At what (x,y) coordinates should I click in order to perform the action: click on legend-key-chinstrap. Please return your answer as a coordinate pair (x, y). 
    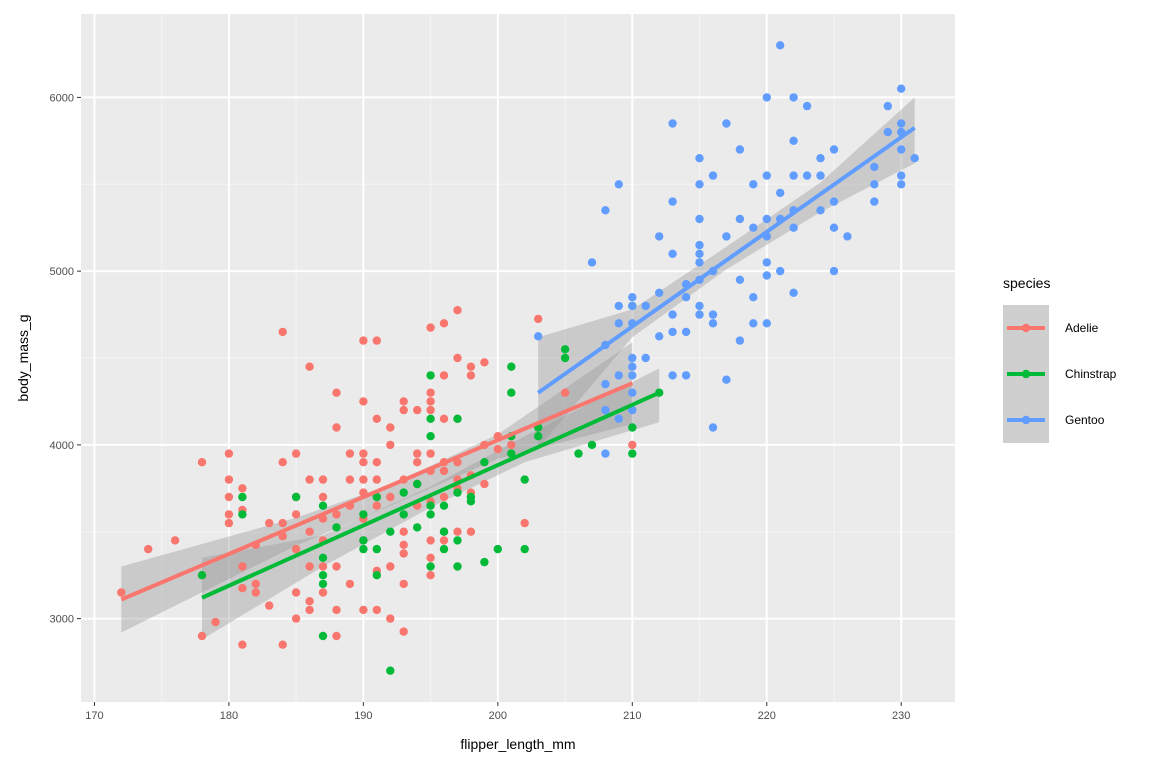
    Looking at the image, I should click on (1026, 374).